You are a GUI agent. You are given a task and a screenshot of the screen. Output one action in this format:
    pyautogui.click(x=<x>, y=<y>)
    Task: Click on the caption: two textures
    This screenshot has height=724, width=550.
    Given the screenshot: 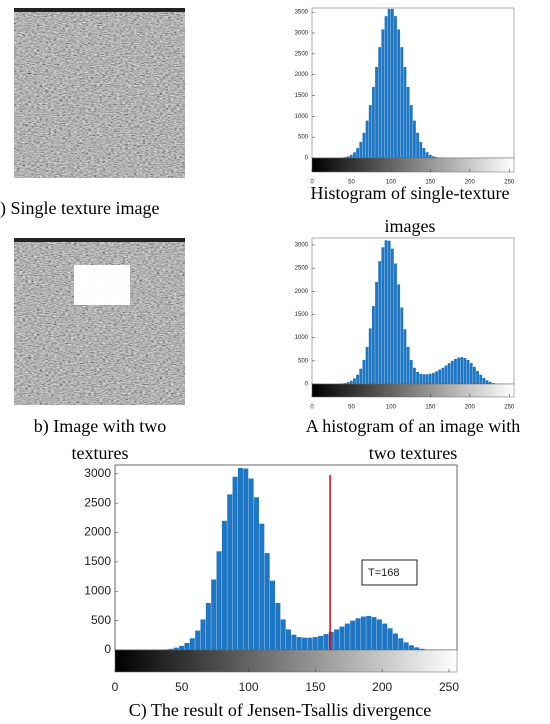 What is the action you would take?
    pyautogui.click(x=413, y=453)
    